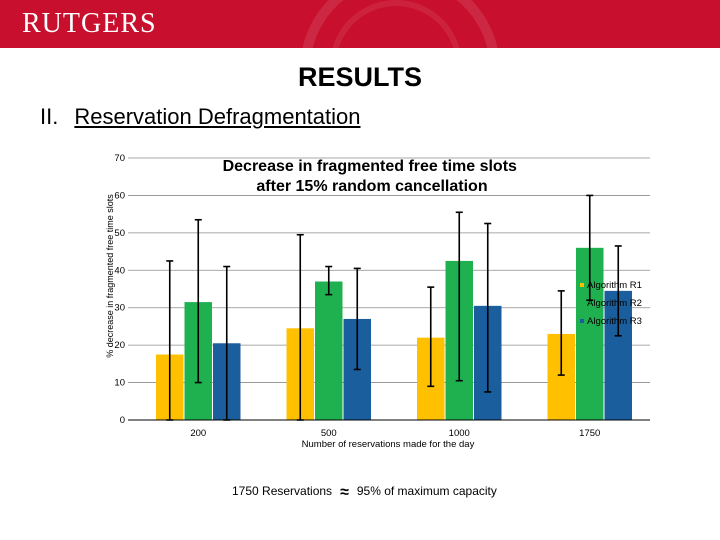  What do you see at coordinates (329, 433) in the screenshot?
I see `x-tick-label: 500` at bounding box center [329, 433].